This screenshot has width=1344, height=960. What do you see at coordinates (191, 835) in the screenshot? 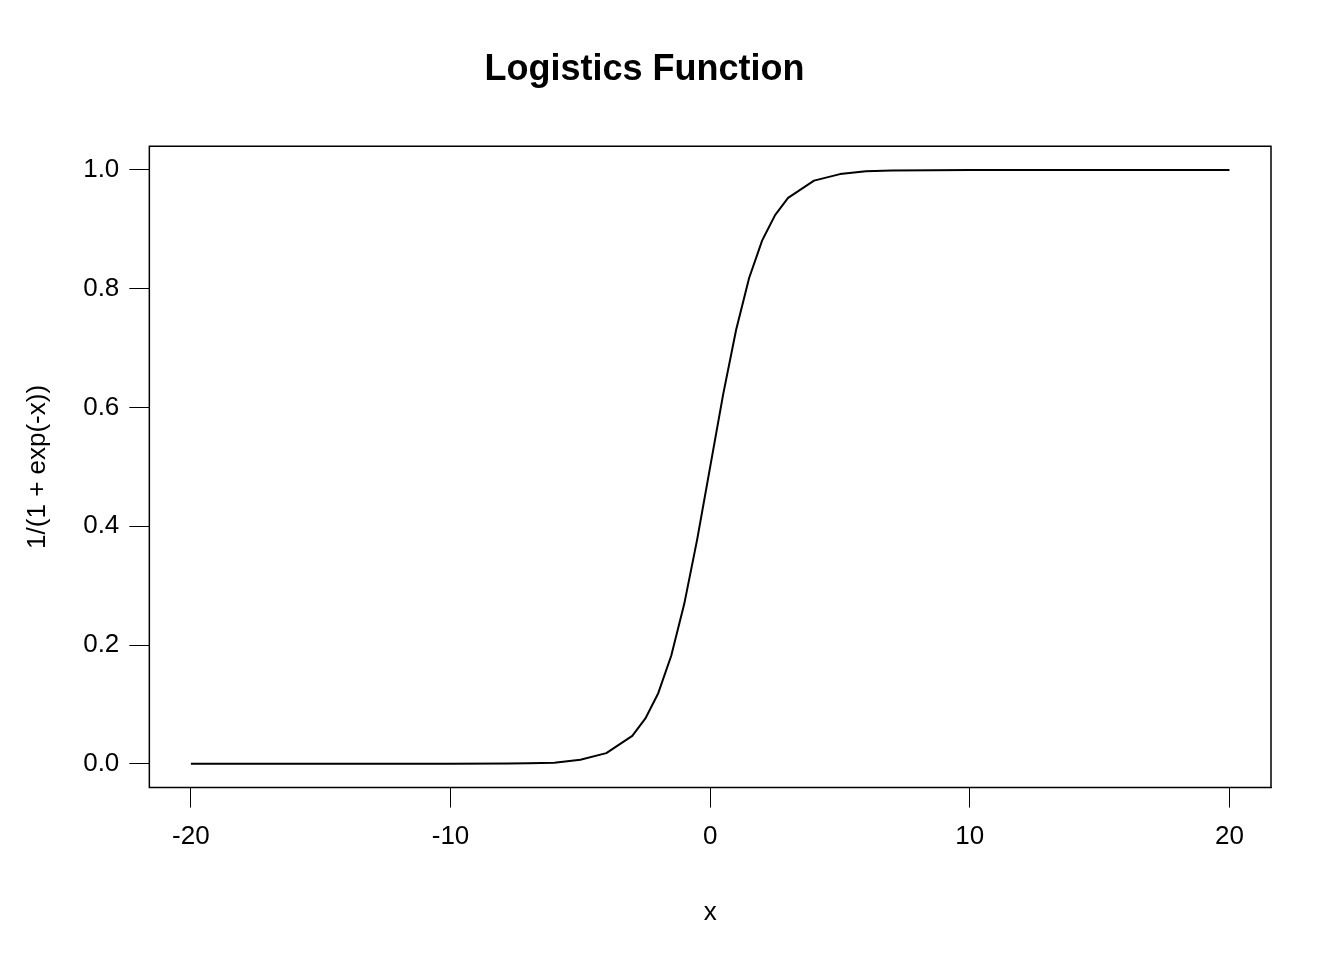
I see `x-tick-label: -20` at bounding box center [191, 835].